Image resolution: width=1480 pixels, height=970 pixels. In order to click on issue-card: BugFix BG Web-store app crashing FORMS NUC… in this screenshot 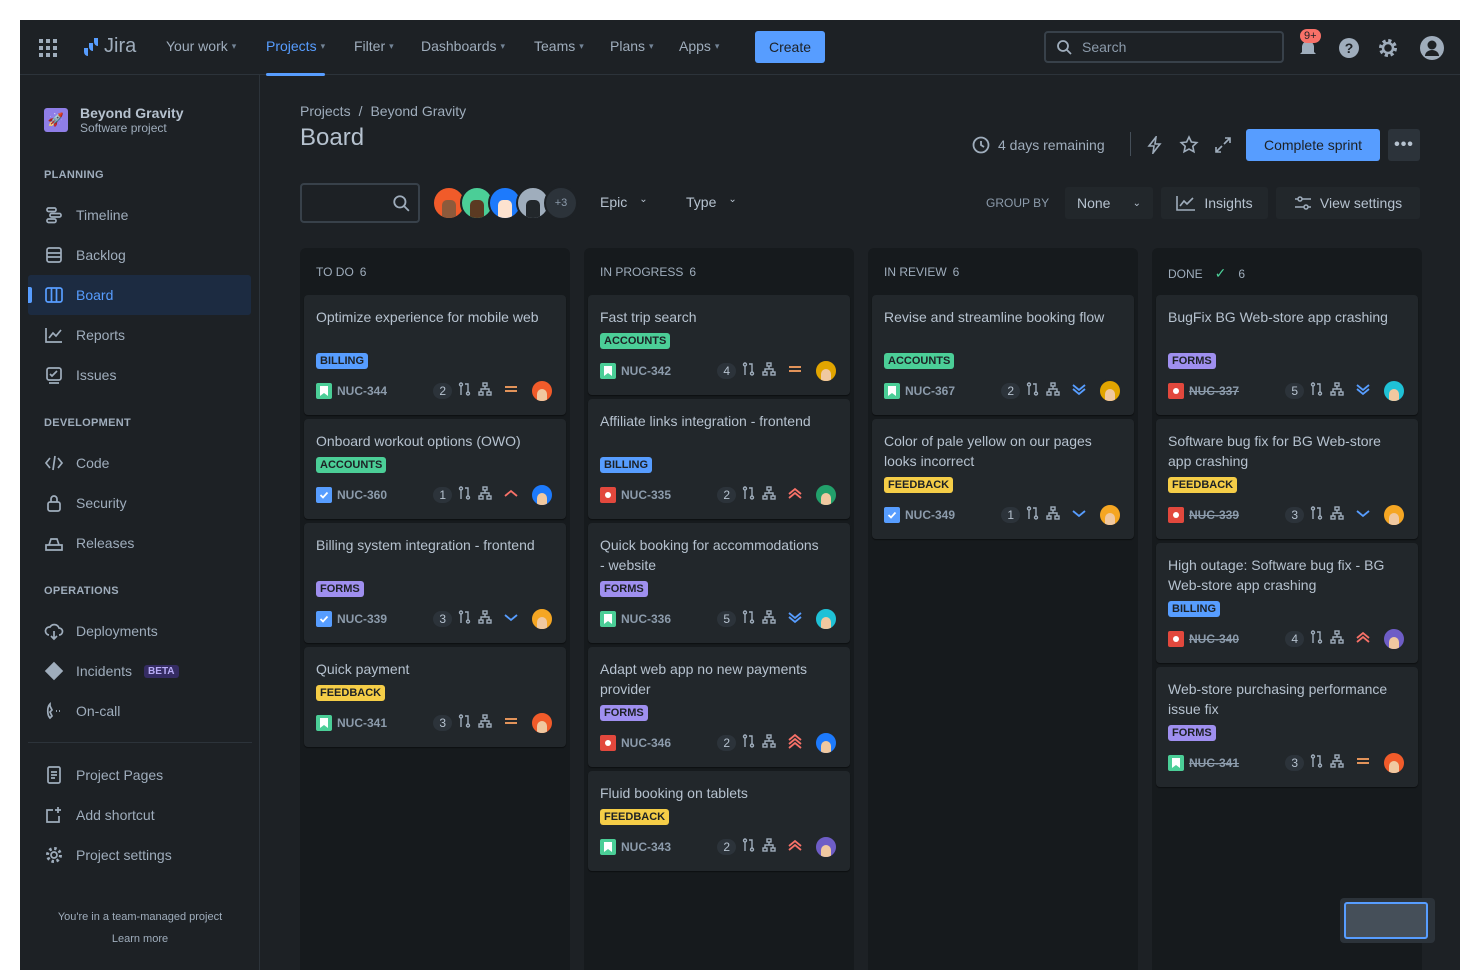, I will do `click(1287, 355)`.